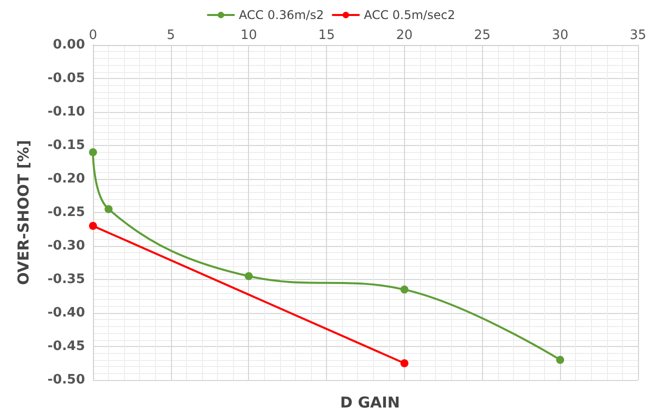  Describe the element at coordinates (560, 35) in the screenshot. I see `x-tick-label: 30` at that location.